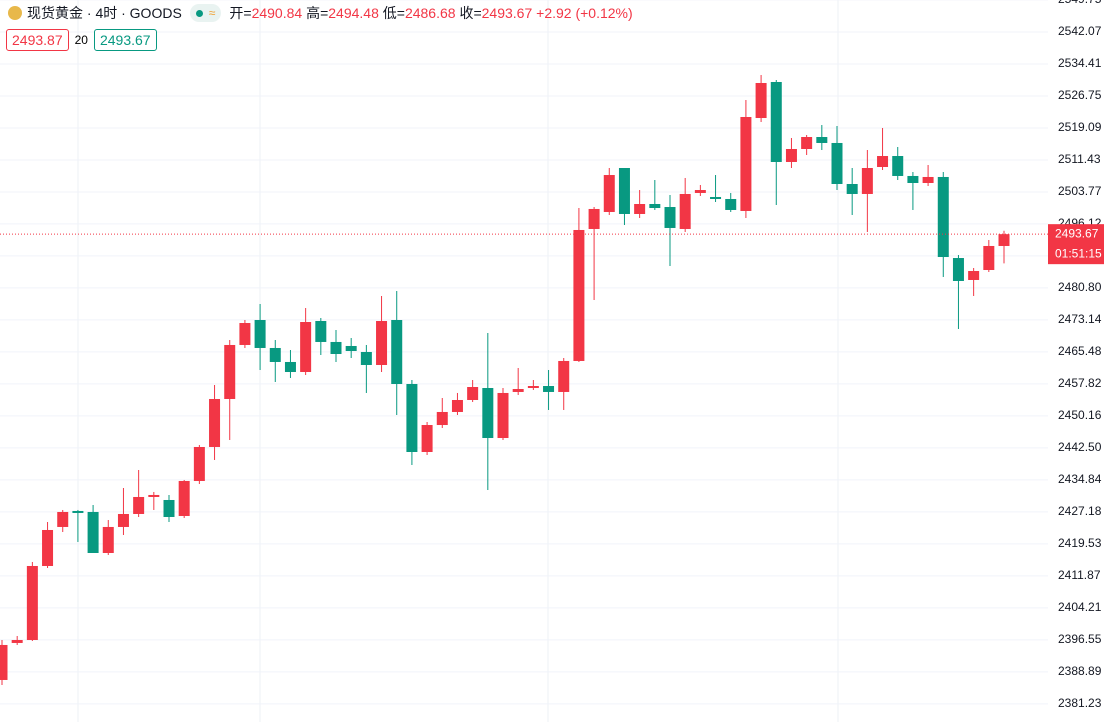 The image size is (1104, 722). I want to click on y-tick-label: 2473.14, so click(1080, 319).